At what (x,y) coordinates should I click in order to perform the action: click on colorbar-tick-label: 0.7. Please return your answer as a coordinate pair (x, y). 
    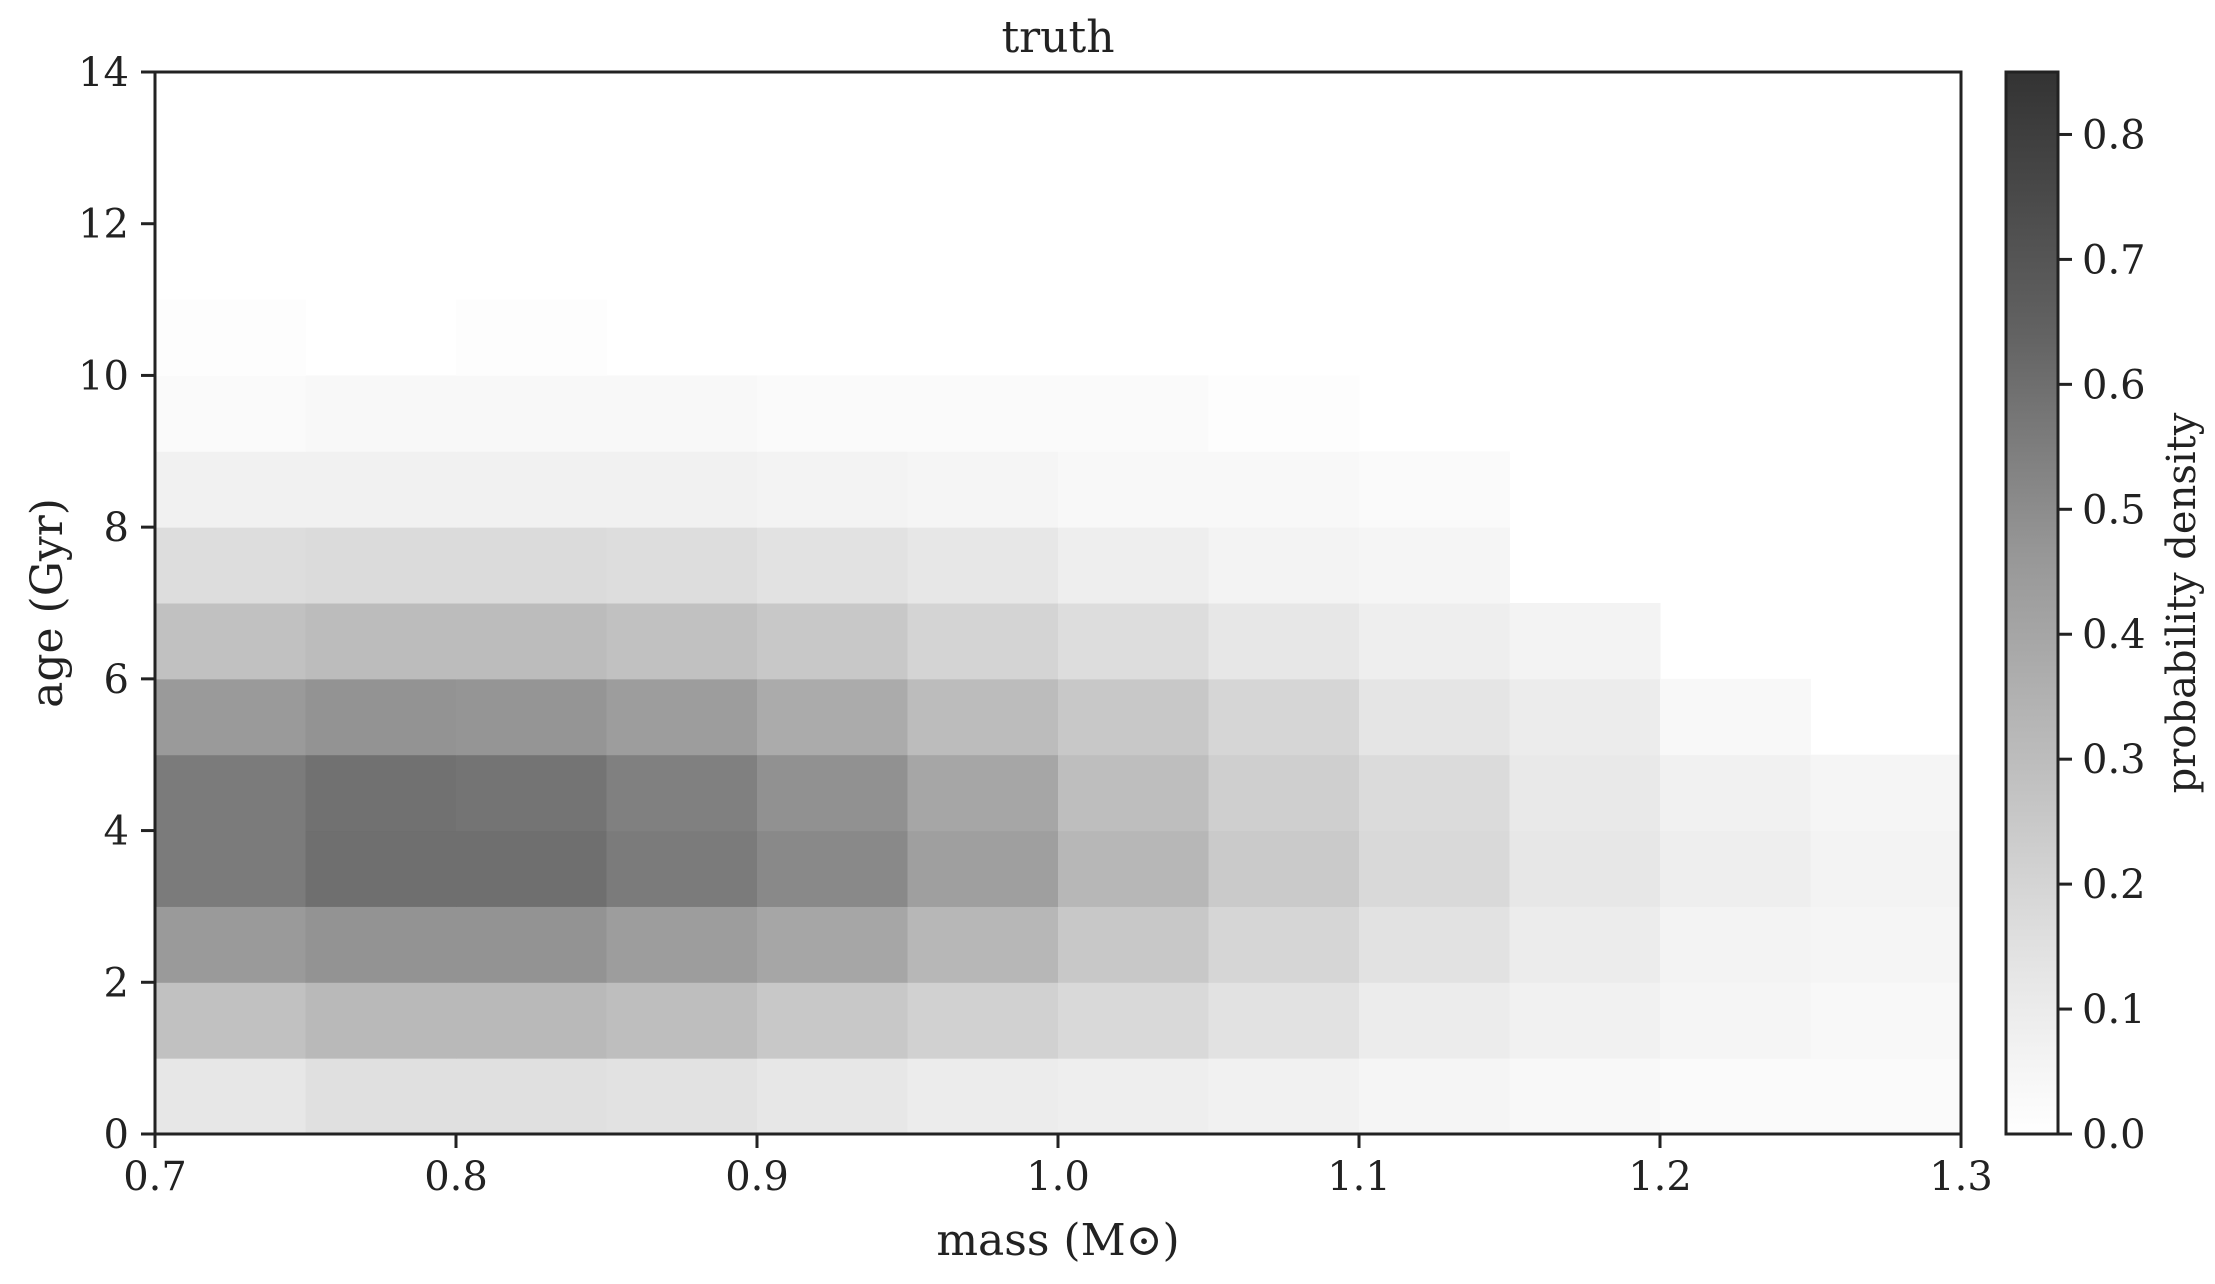
    Looking at the image, I should click on (2114, 260).